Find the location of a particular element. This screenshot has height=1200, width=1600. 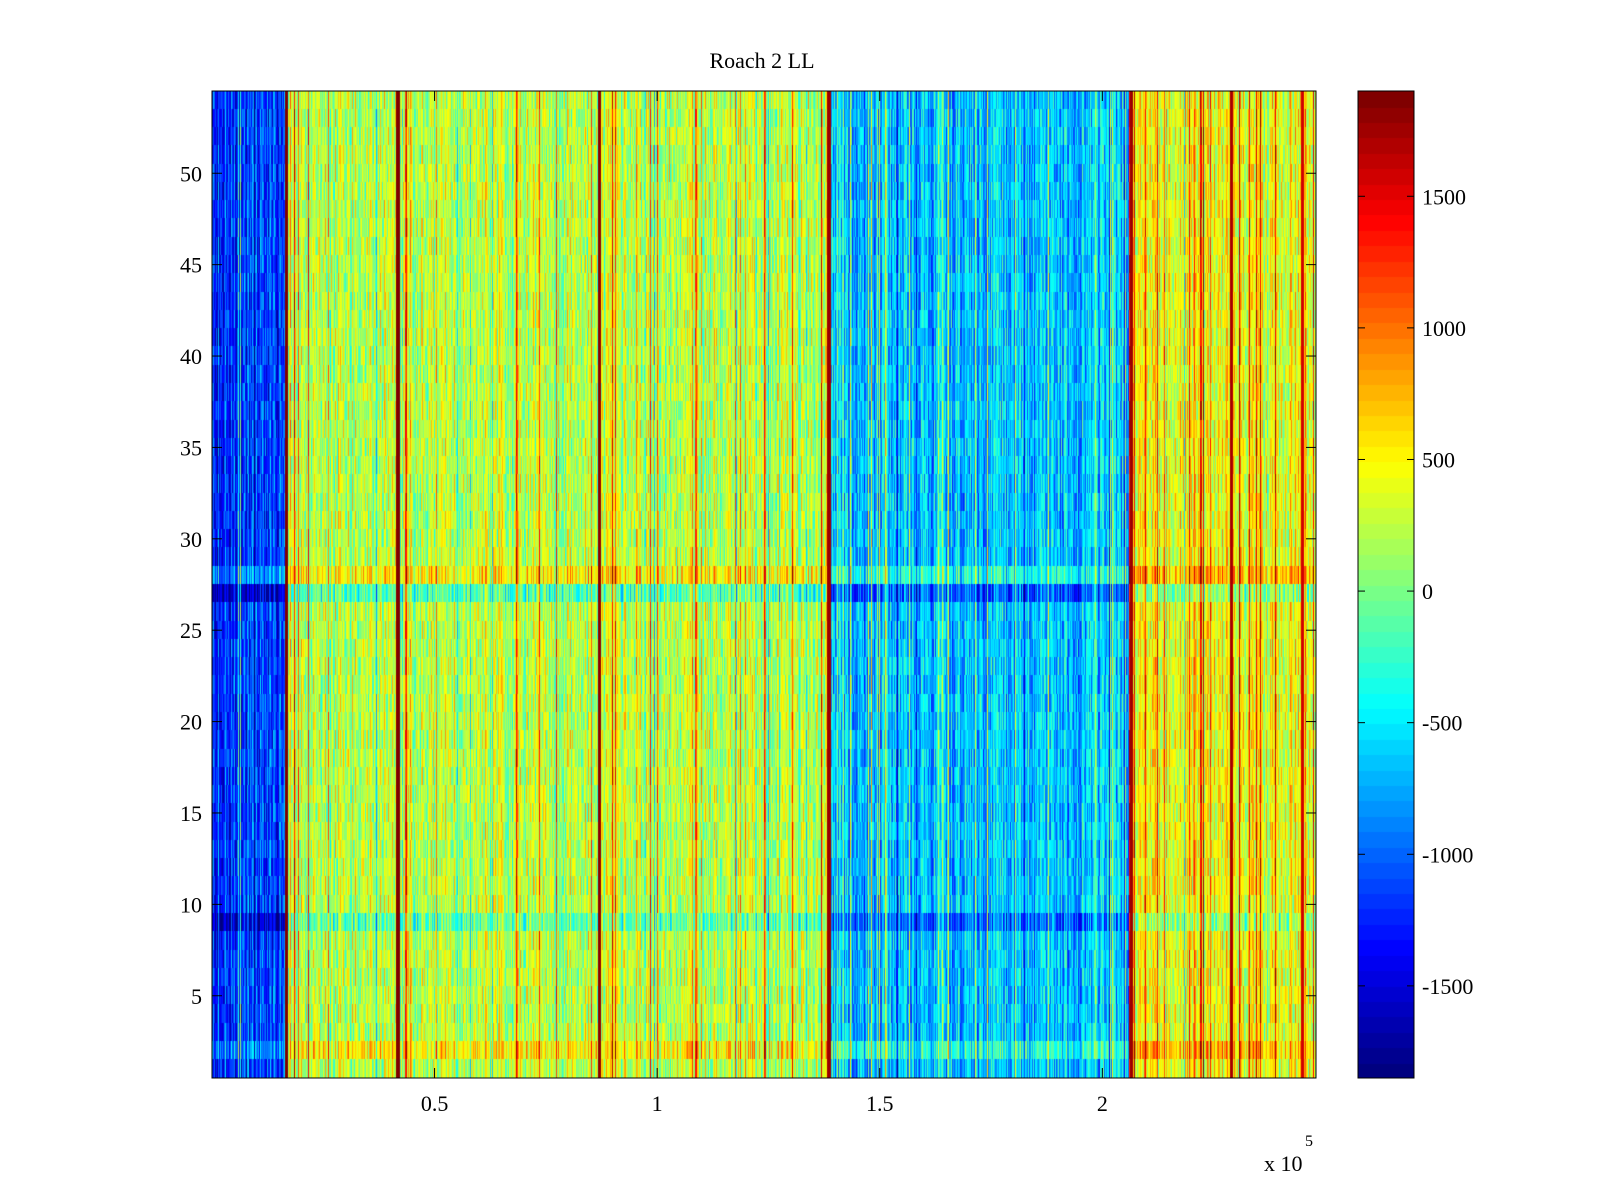

chart-title: Roach 2 LL is located at coordinates (761, 60).